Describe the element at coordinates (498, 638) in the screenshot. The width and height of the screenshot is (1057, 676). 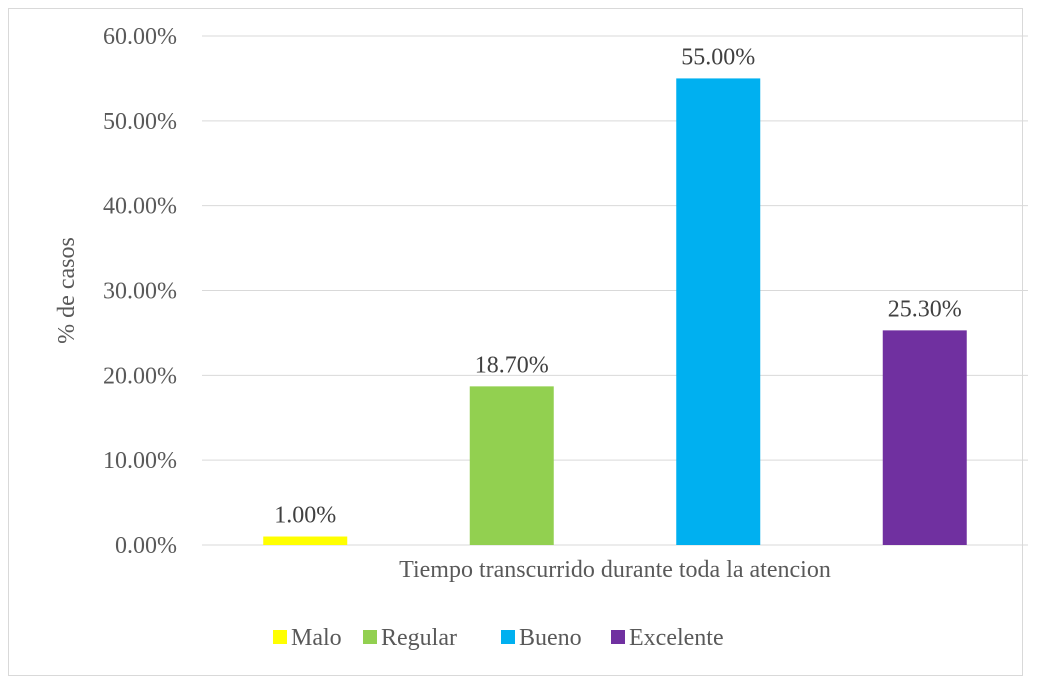
I see `legend: Malo Regular Bueno Excelente` at that location.